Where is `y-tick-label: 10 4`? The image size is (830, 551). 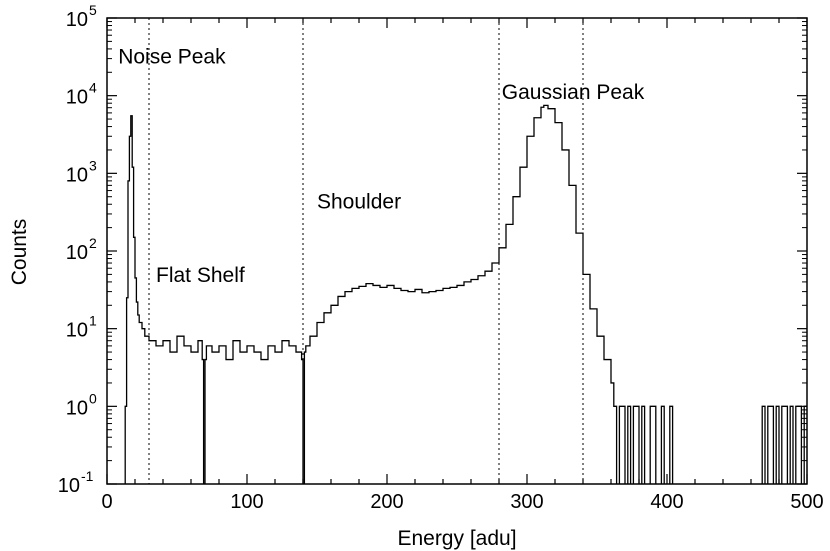
y-tick-label: 10 4 is located at coordinates (81, 94).